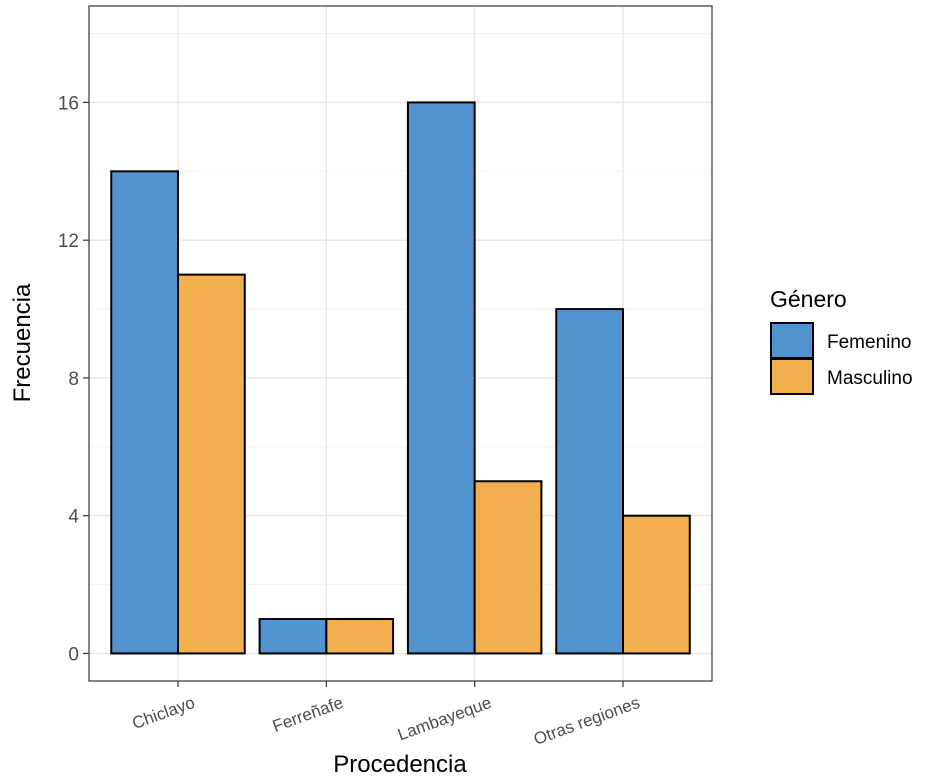 This screenshot has width=942, height=783. What do you see at coordinates (869, 342) in the screenshot?
I see `legend-label-femenino: Femenino` at bounding box center [869, 342].